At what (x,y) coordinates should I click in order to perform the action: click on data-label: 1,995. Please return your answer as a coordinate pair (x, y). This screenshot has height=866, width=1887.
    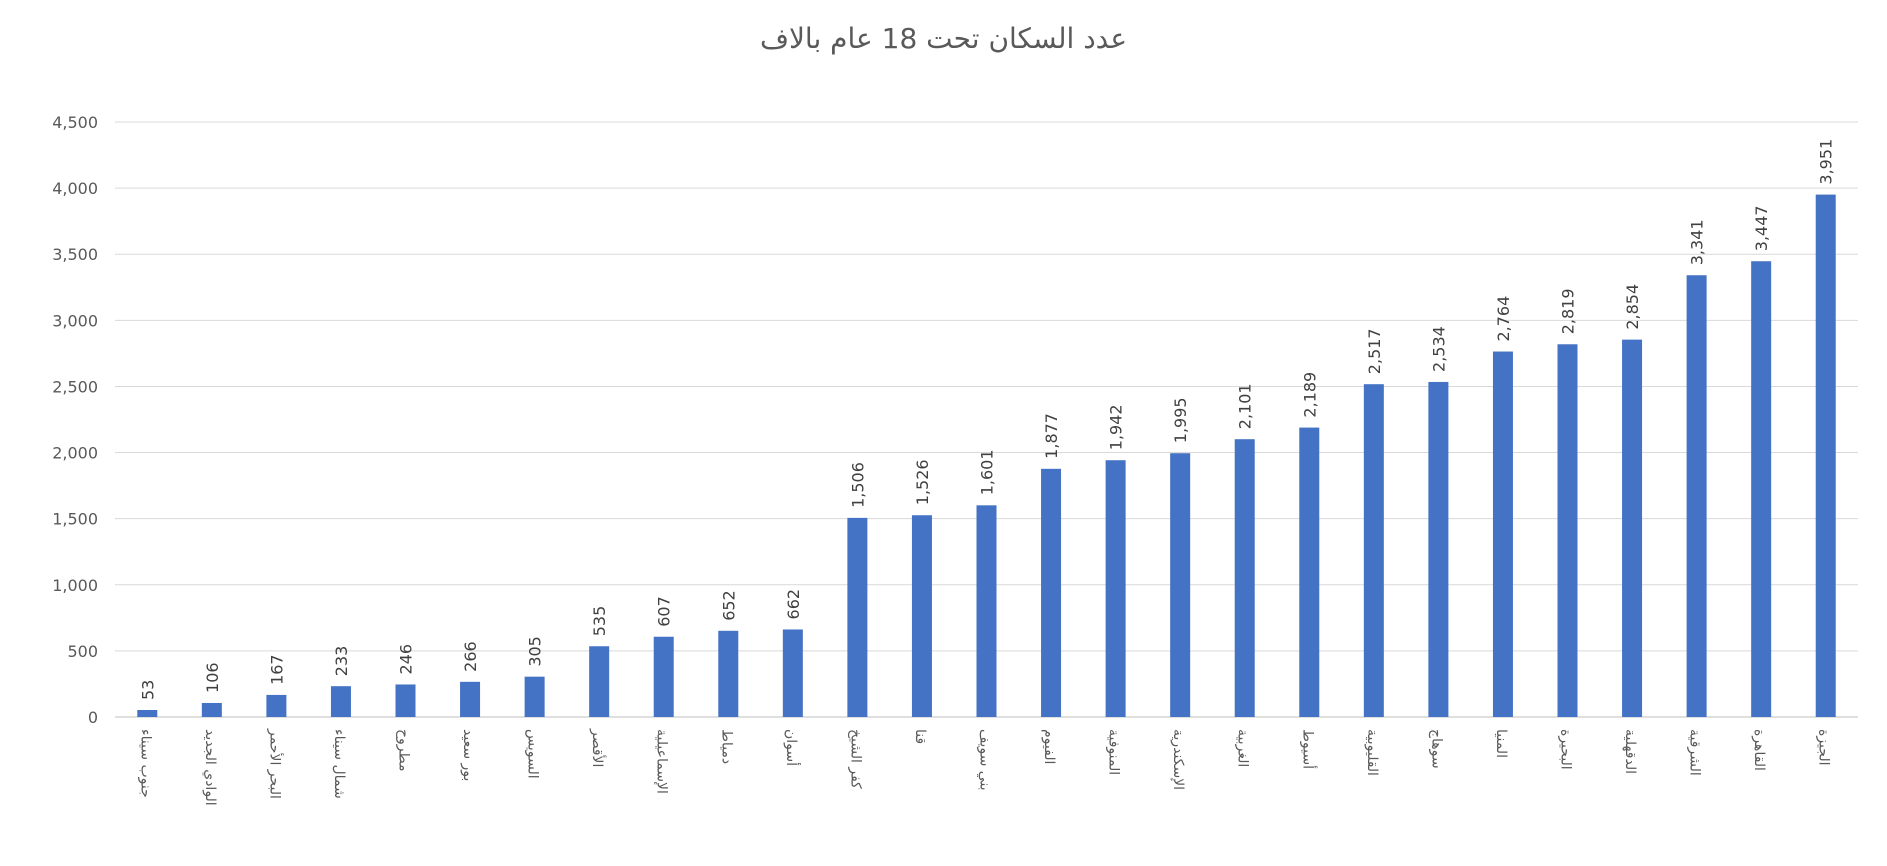
    Looking at the image, I should click on (1180, 420).